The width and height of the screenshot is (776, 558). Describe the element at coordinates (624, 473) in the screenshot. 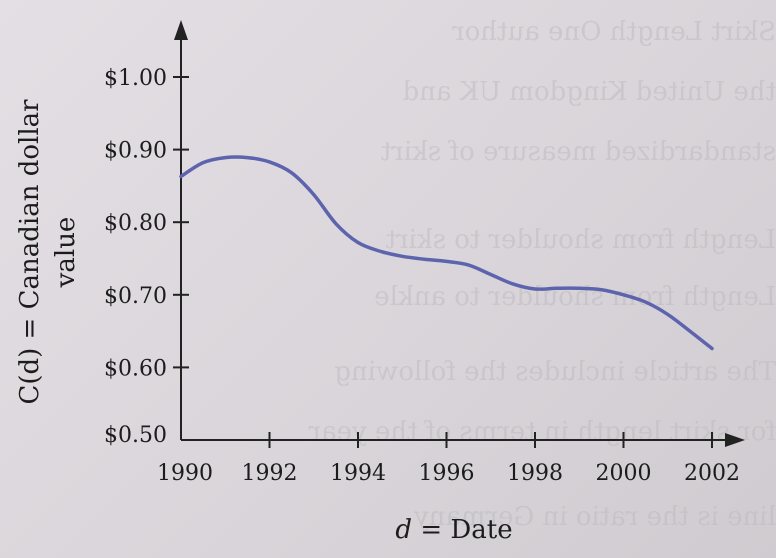

I see `x-tick-label: 2000` at that location.